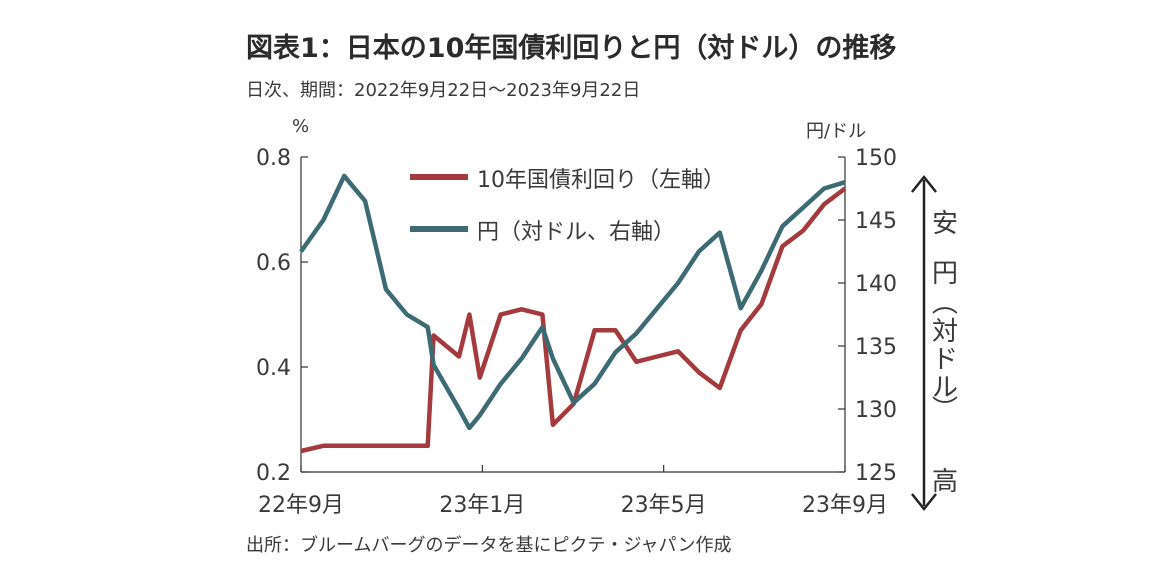 Image resolution: width=1152 pixels, height=583 pixels. I want to click on yen-label-char-4: ド, so click(945, 360).